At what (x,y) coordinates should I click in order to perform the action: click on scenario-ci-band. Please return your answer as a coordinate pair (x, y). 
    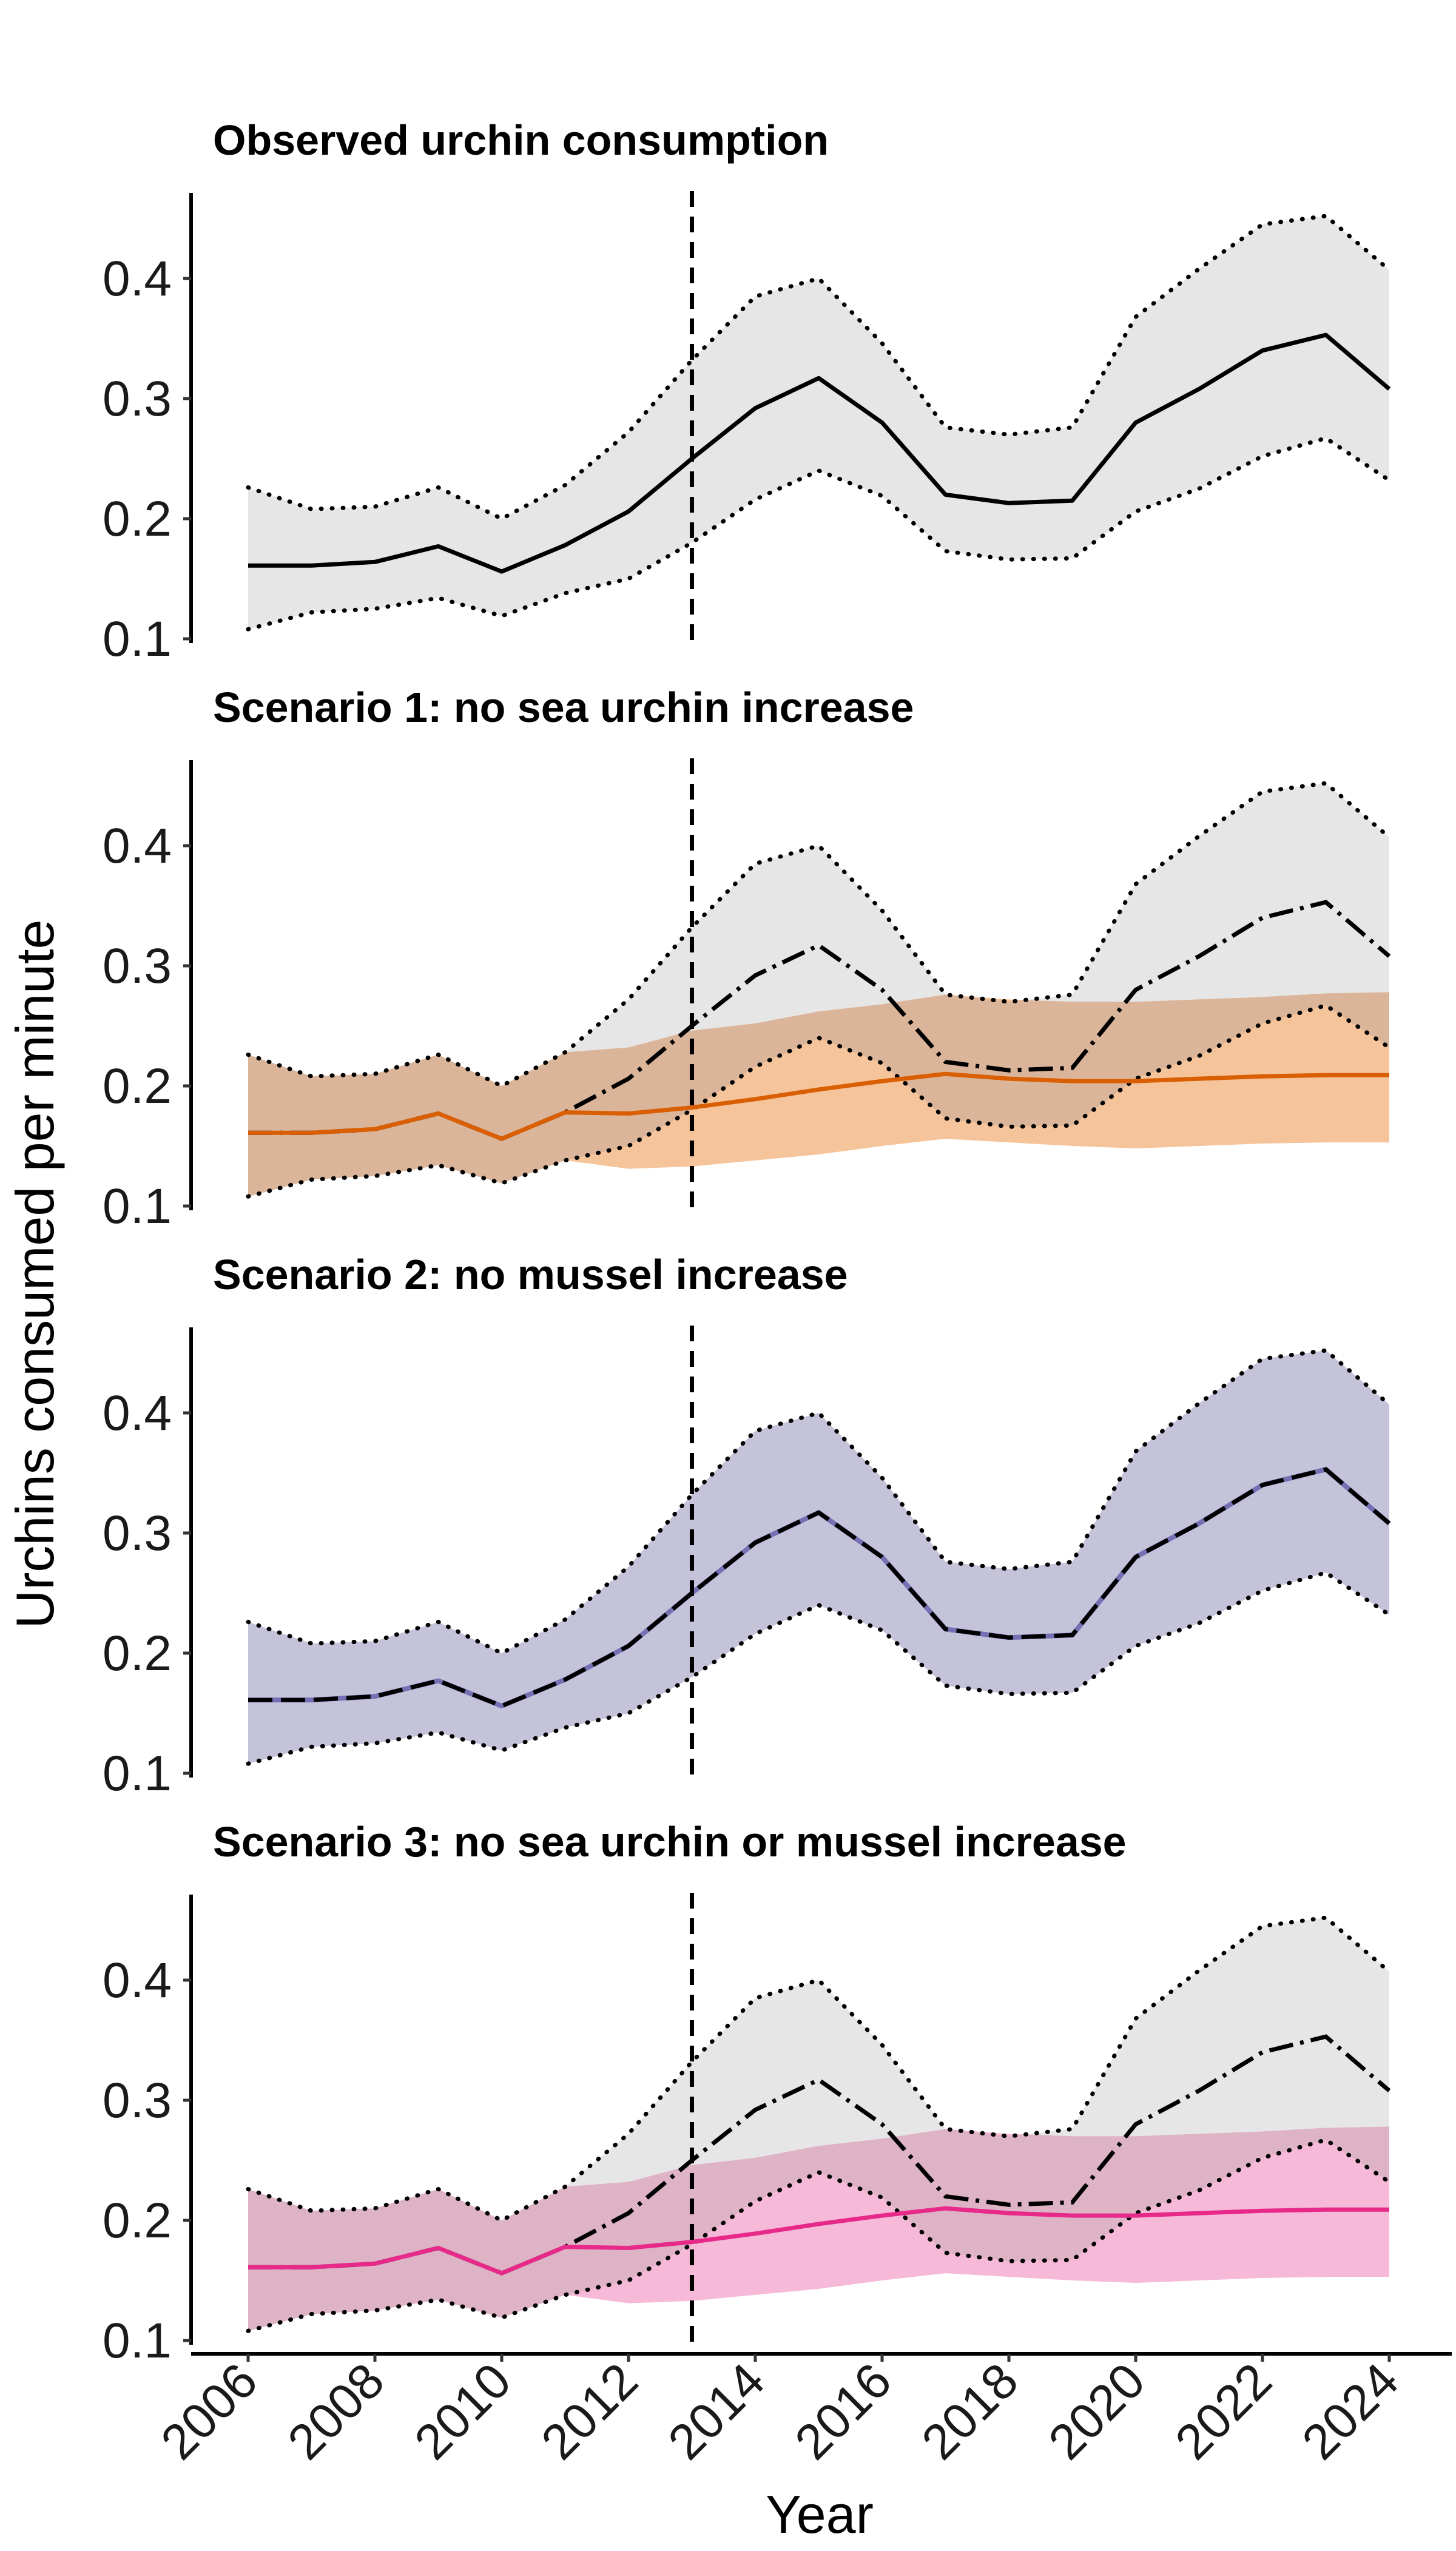
    Looking at the image, I should click on (818, 1557).